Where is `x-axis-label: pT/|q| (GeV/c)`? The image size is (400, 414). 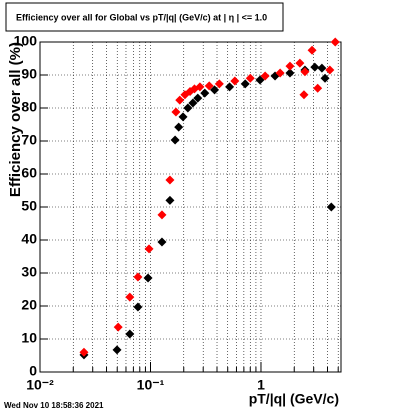 x-axis-label: pT/|q| (GeV/c) is located at coordinates (294, 399).